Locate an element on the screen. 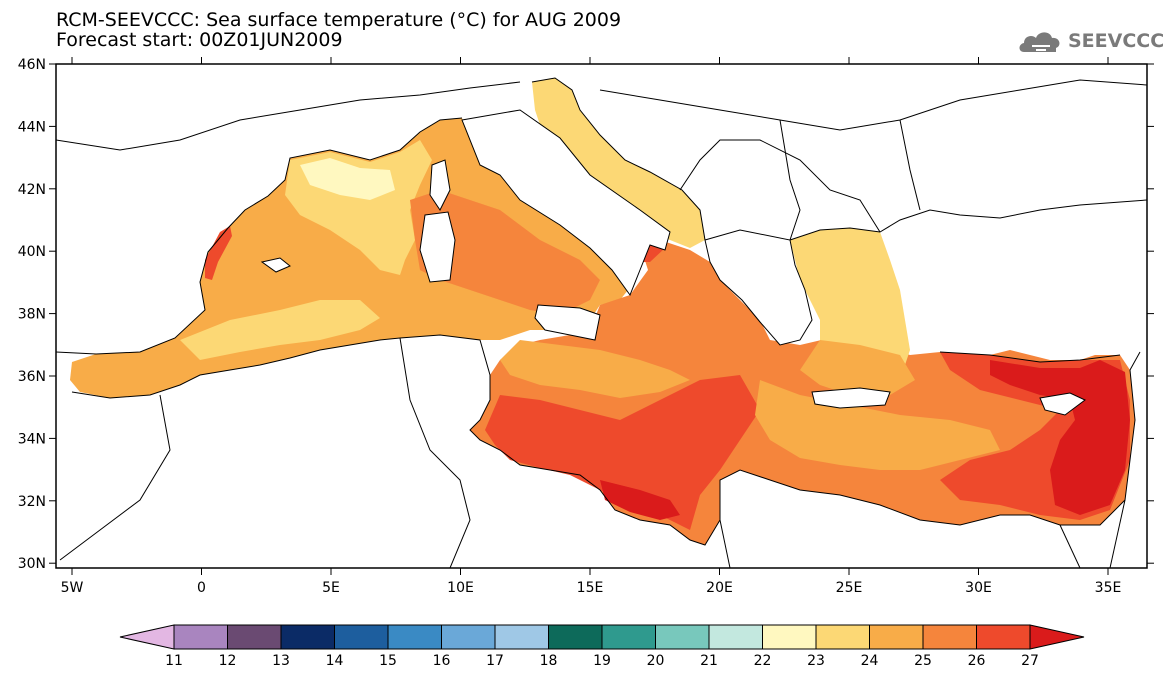 This screenshot has height=682, width=1165. sst-26-balearic is located at coordinates (505, 252).